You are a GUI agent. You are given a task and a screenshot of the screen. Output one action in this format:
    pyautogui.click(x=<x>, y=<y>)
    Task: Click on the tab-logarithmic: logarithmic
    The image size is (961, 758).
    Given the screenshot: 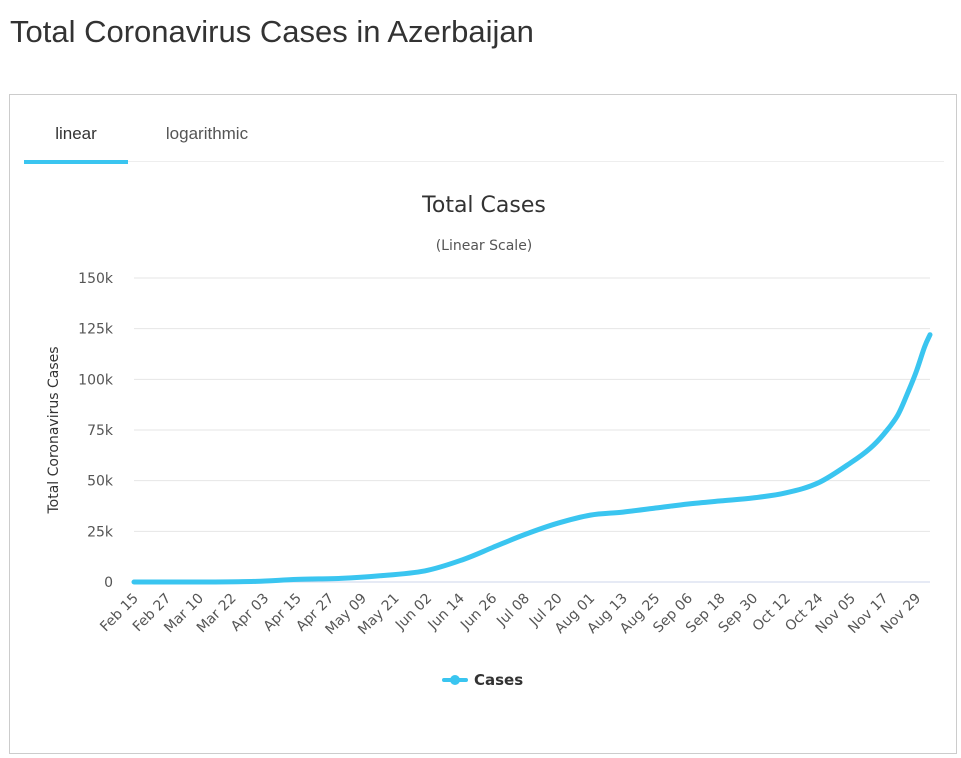 What is the action you would take?
    pyautogui.click(x=207, y=128)
    